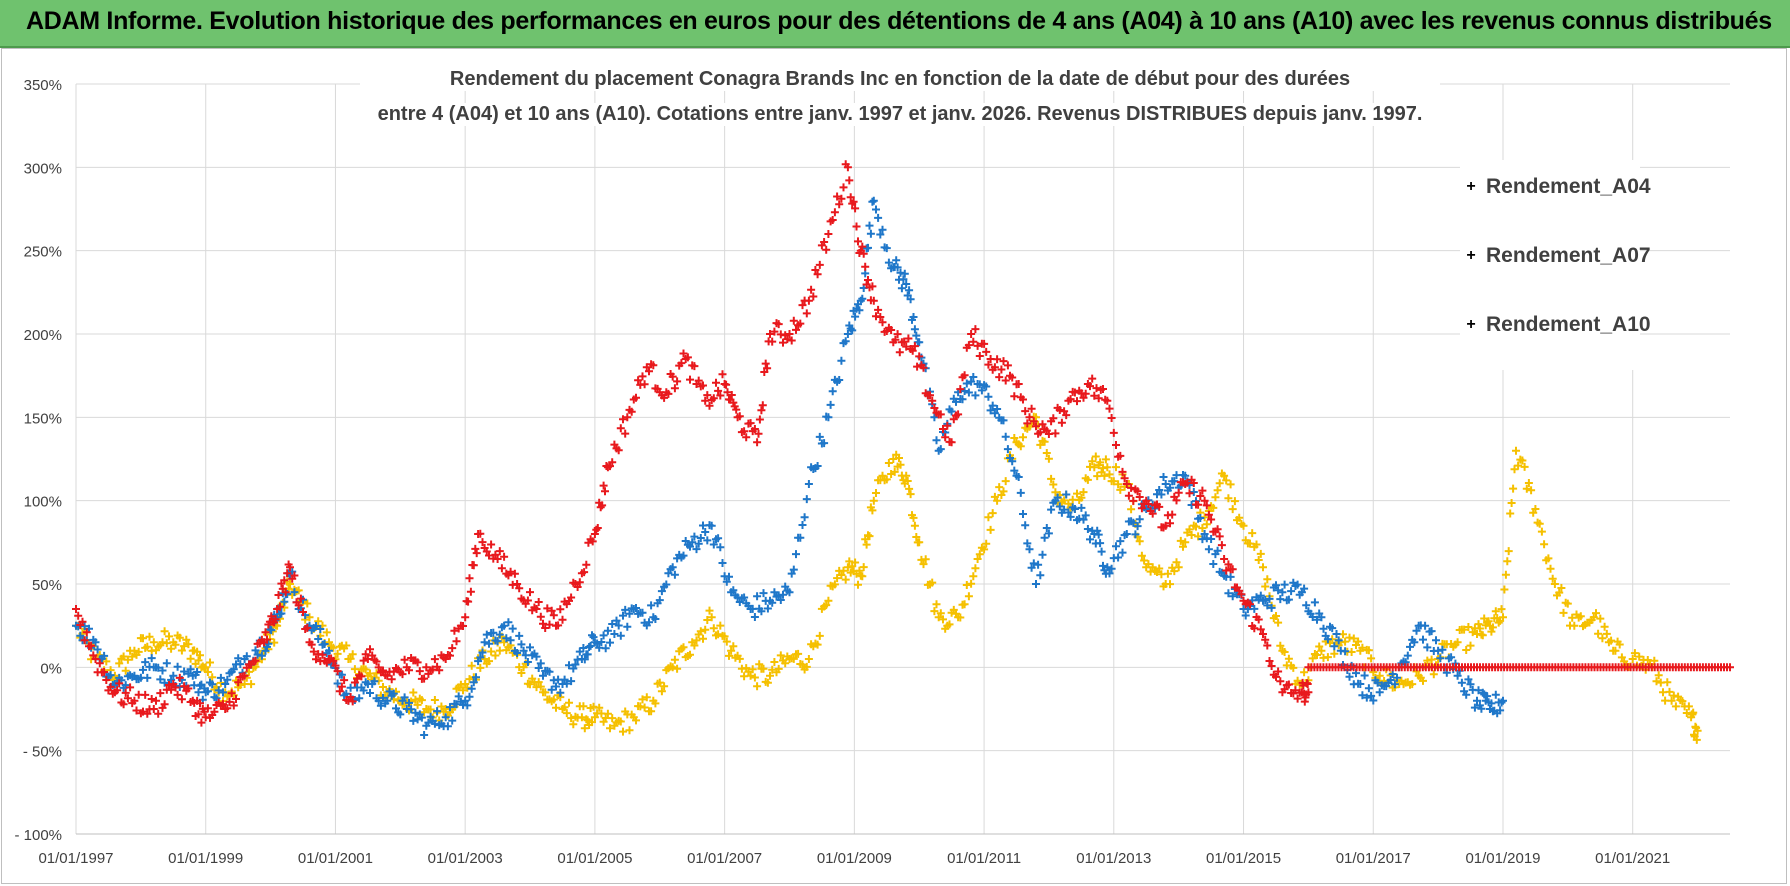 The image size is (1790, 886). I want to click on x-tick-label: 01/01/2001, so click(335, 858).